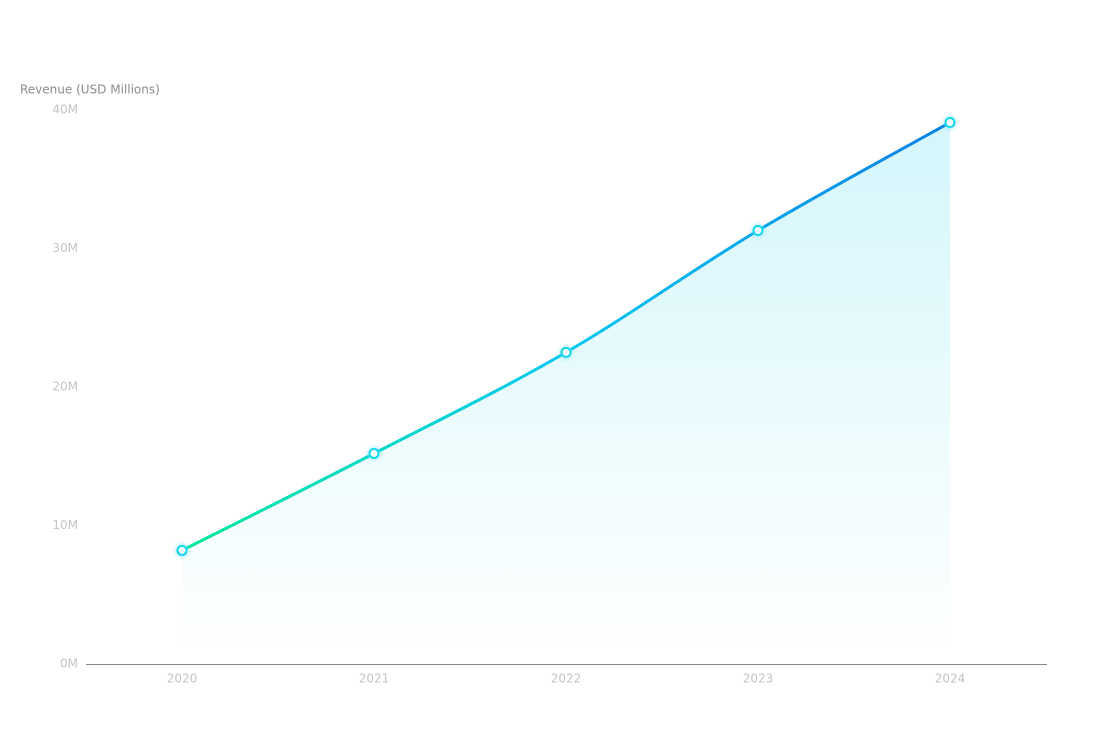 The image size is (1102, 745). I want to click on y-tick-label: 0M, so click(69, 664).